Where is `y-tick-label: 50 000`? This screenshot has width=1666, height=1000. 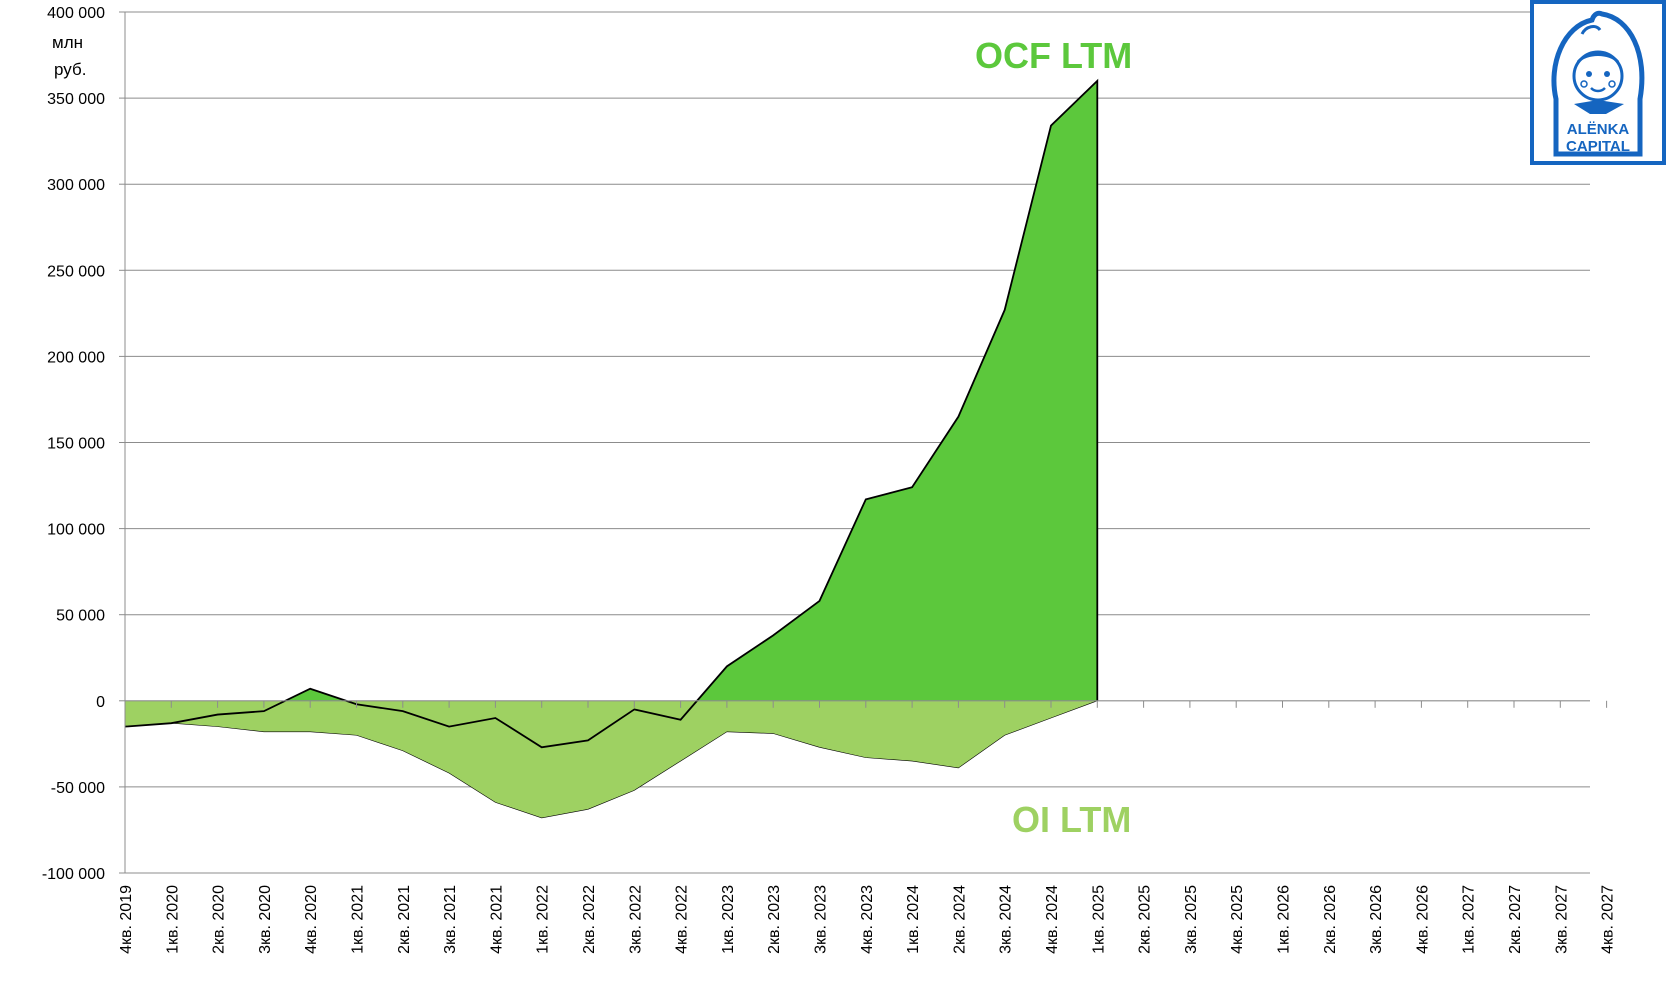
y-tick-label: 50 000 is located at coordinates (80, 616).